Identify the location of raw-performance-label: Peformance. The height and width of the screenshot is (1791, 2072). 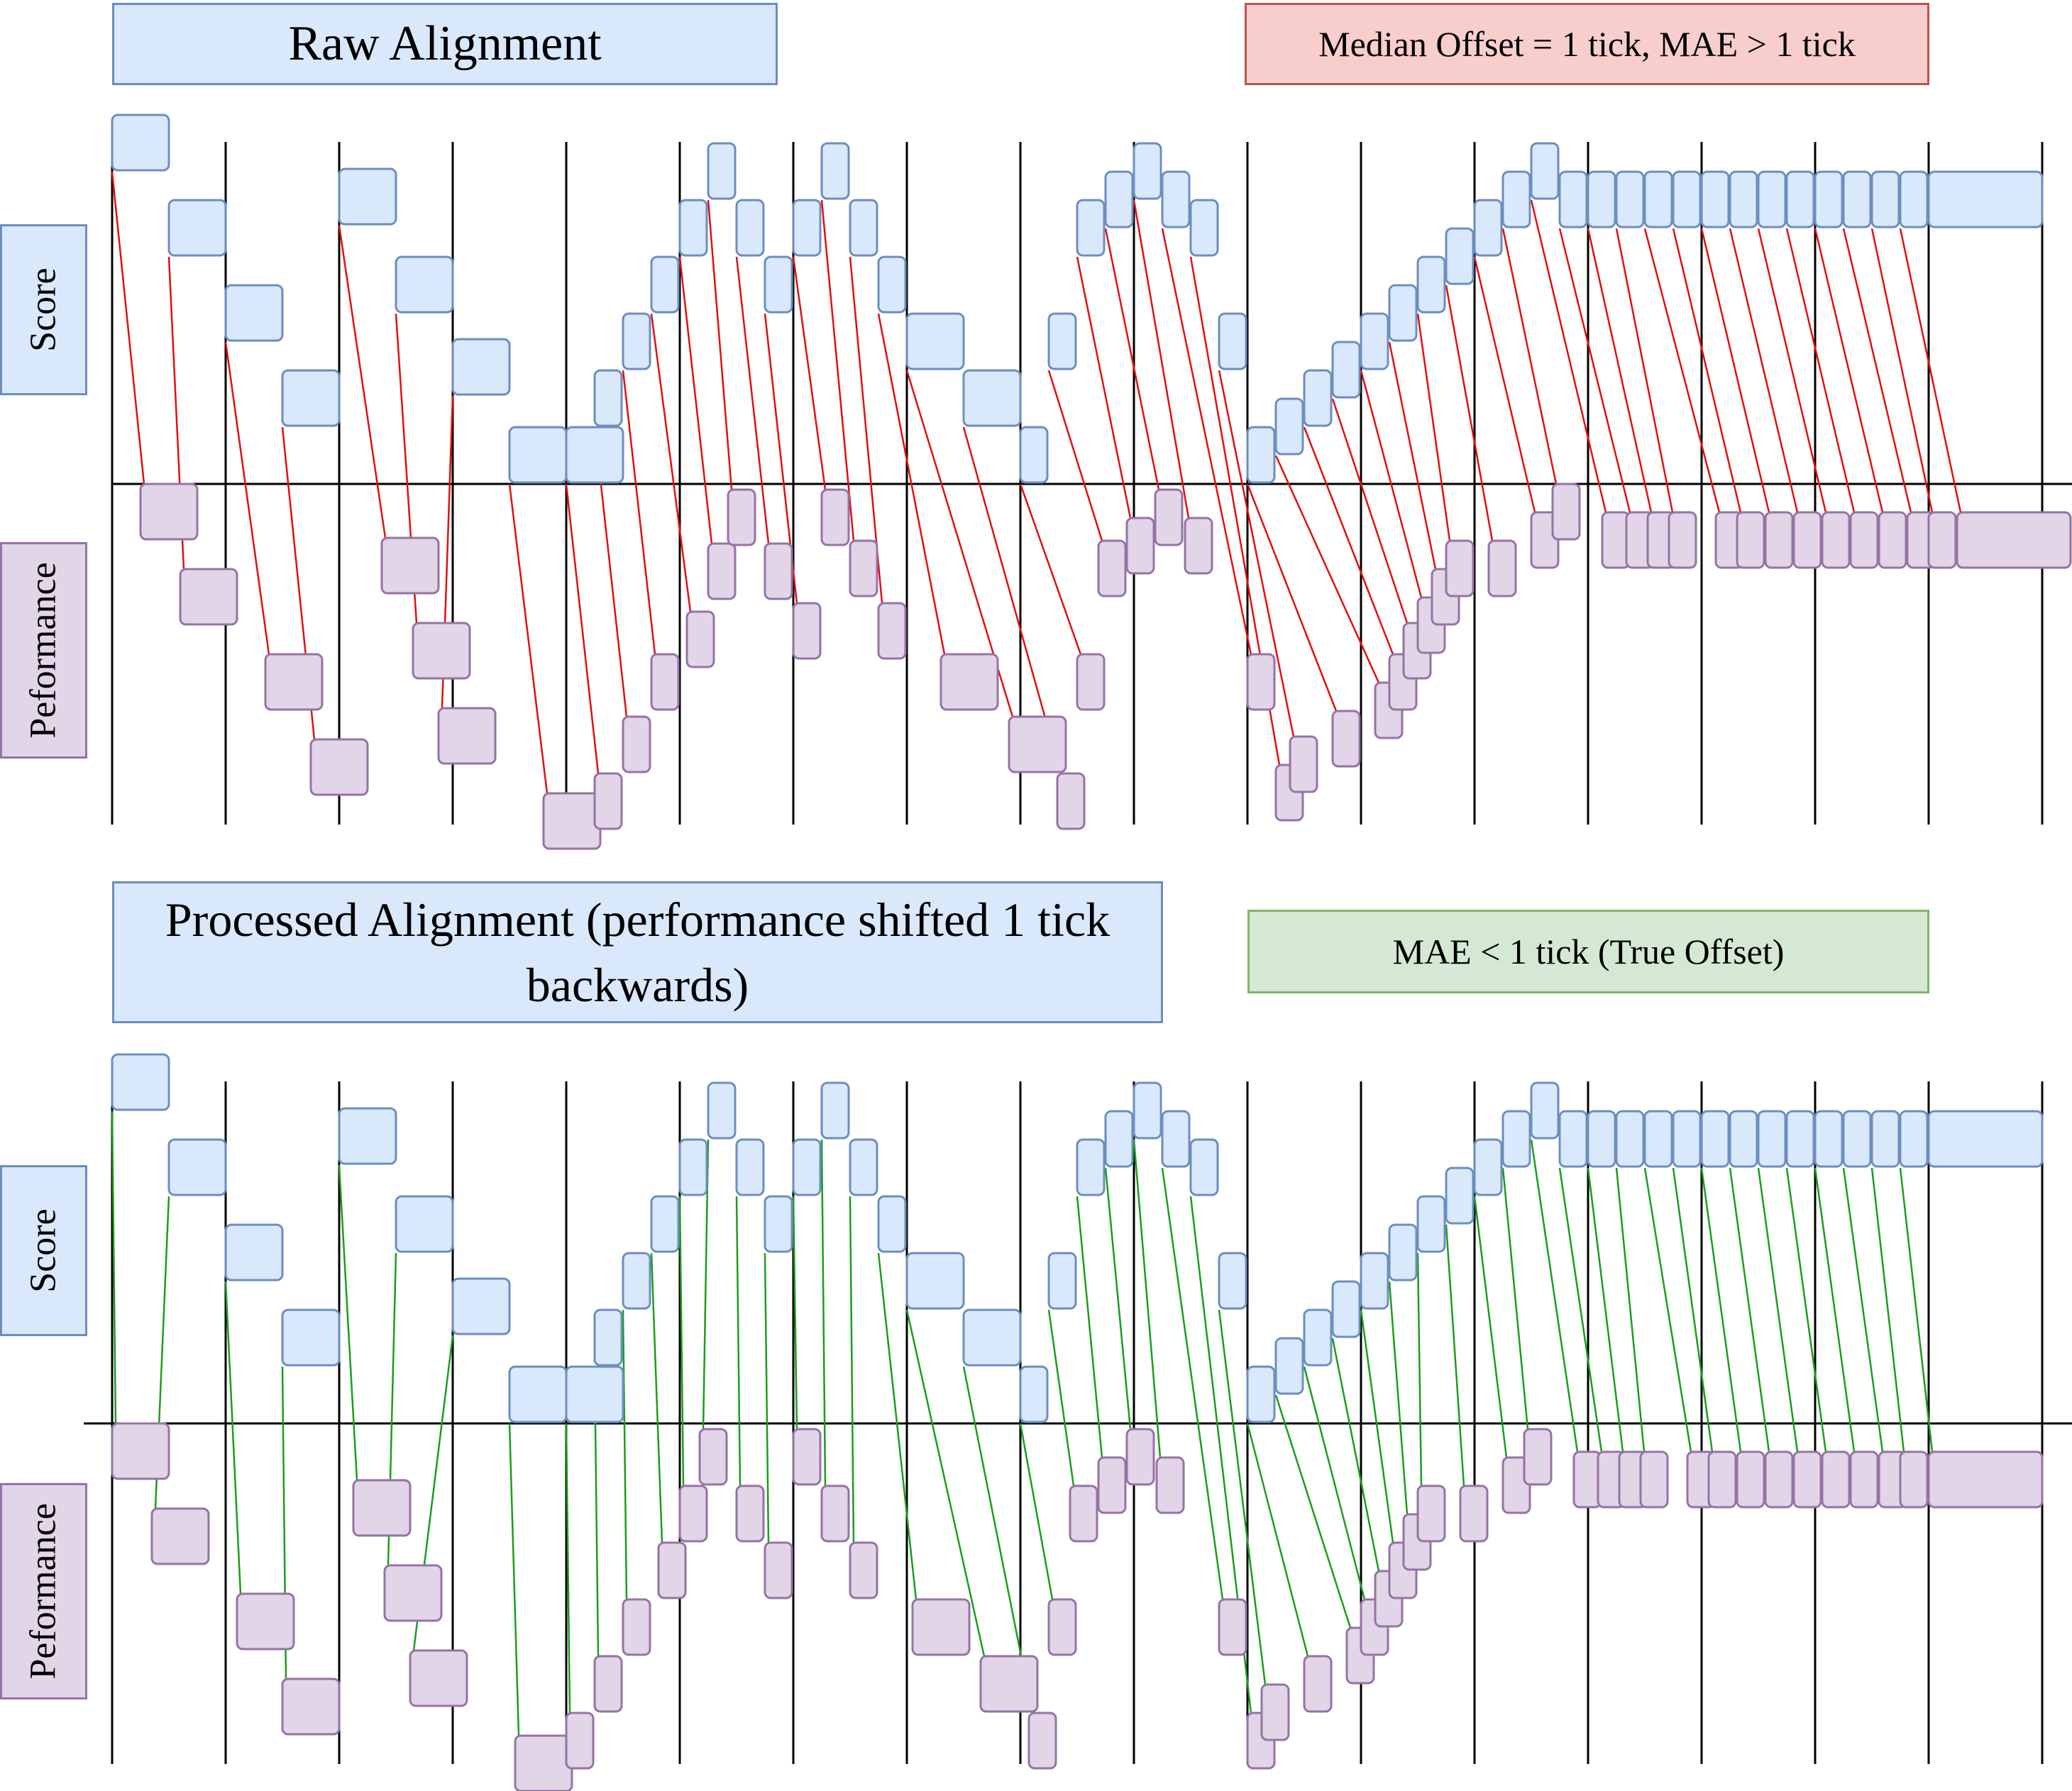
(43, 650).